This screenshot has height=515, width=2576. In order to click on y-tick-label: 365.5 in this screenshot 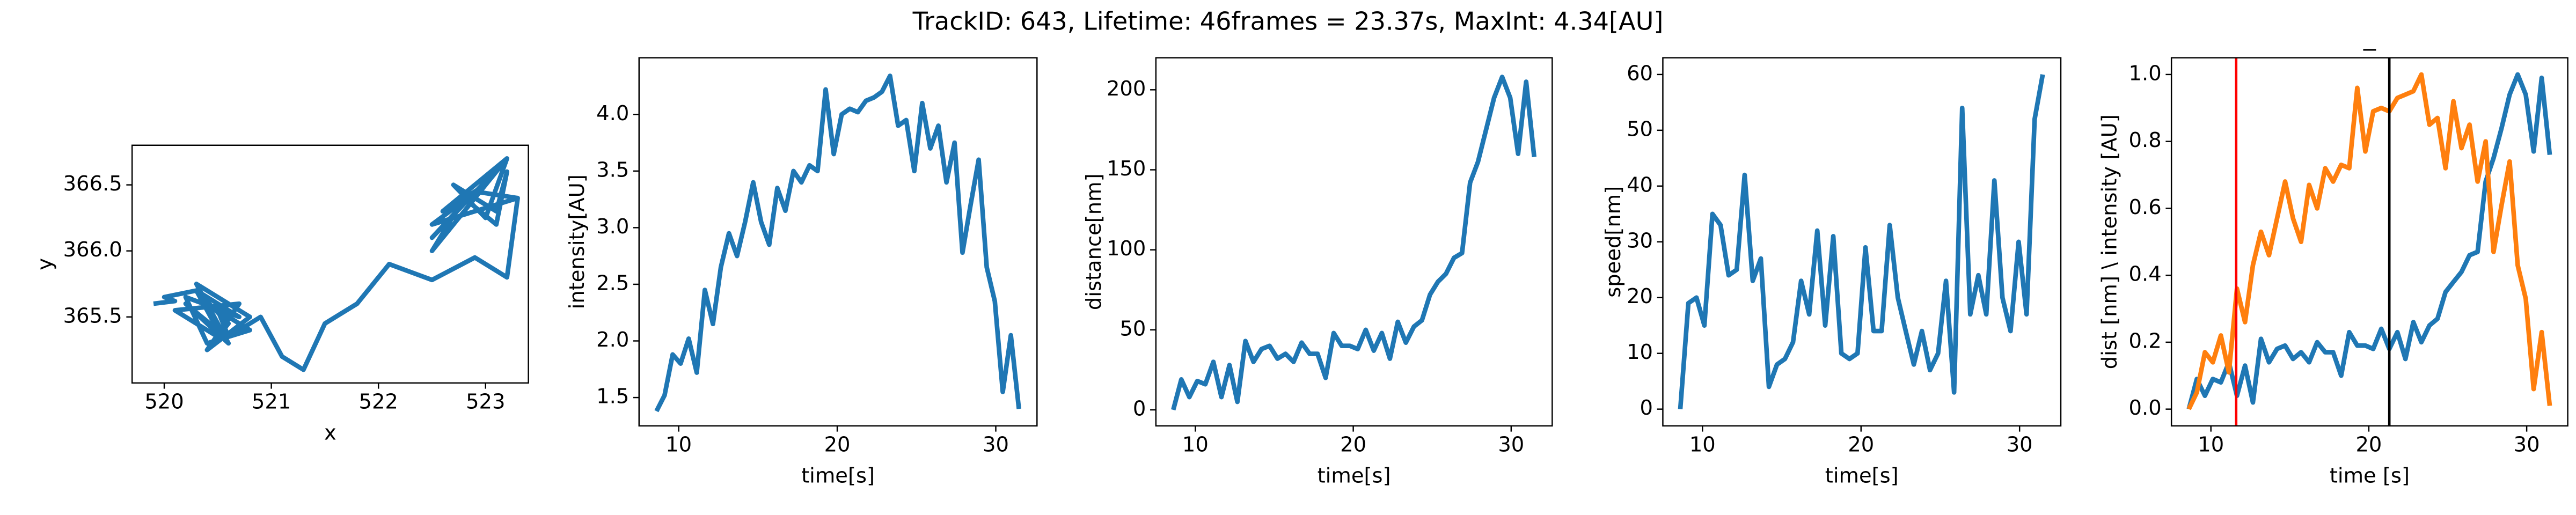, I will do `click(92, 316)`.